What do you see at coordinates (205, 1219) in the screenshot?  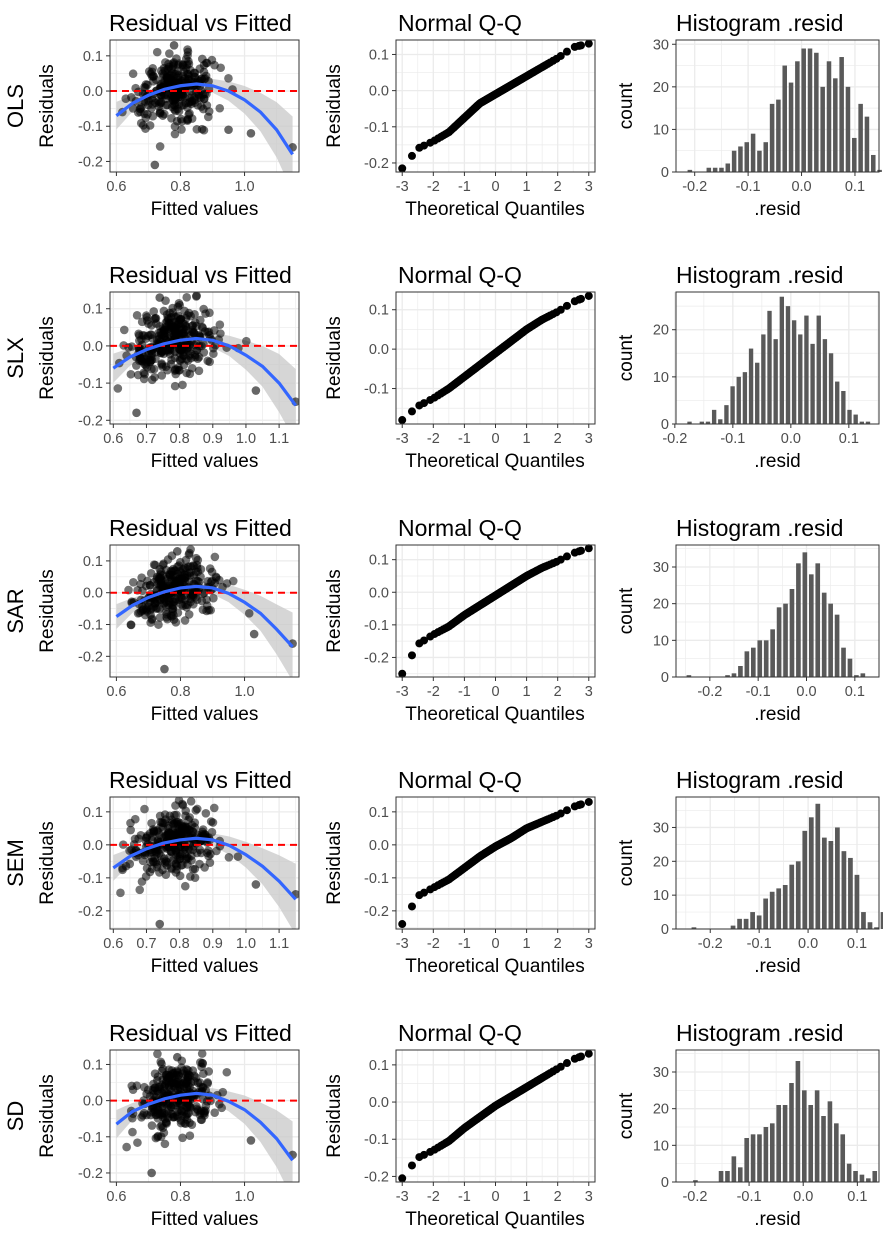 I see `x-axis-label: Fitted values` at bounding box center [205, 1219].